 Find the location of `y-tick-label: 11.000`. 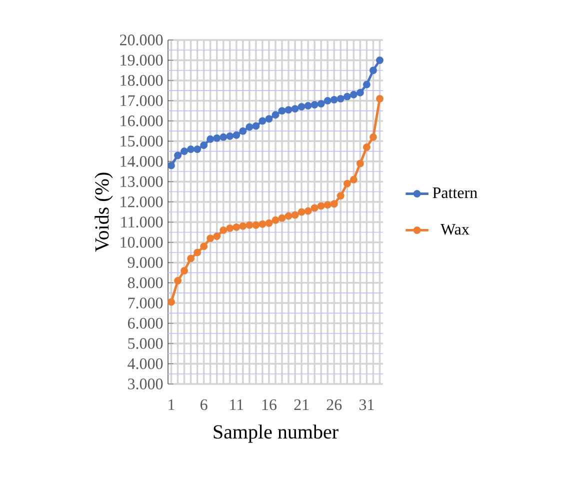

y-tick-label: 11.000 is located at coordinates (142, 222).